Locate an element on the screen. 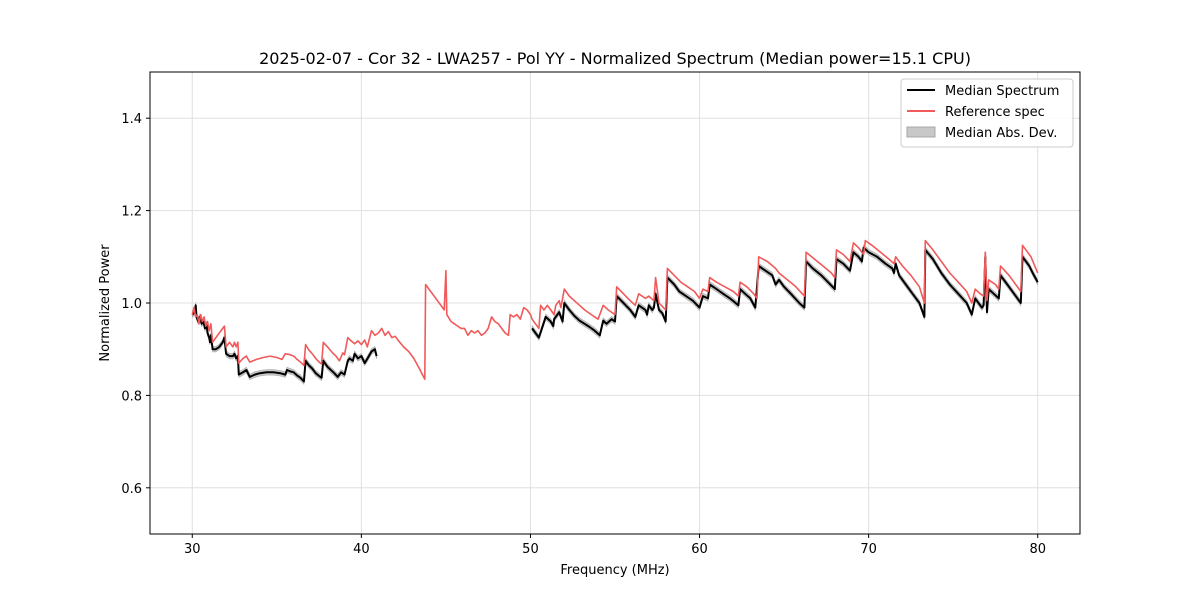 The image size is (1200, 600). y-tick-label: 1.2 is located at coordinates (131, 212).